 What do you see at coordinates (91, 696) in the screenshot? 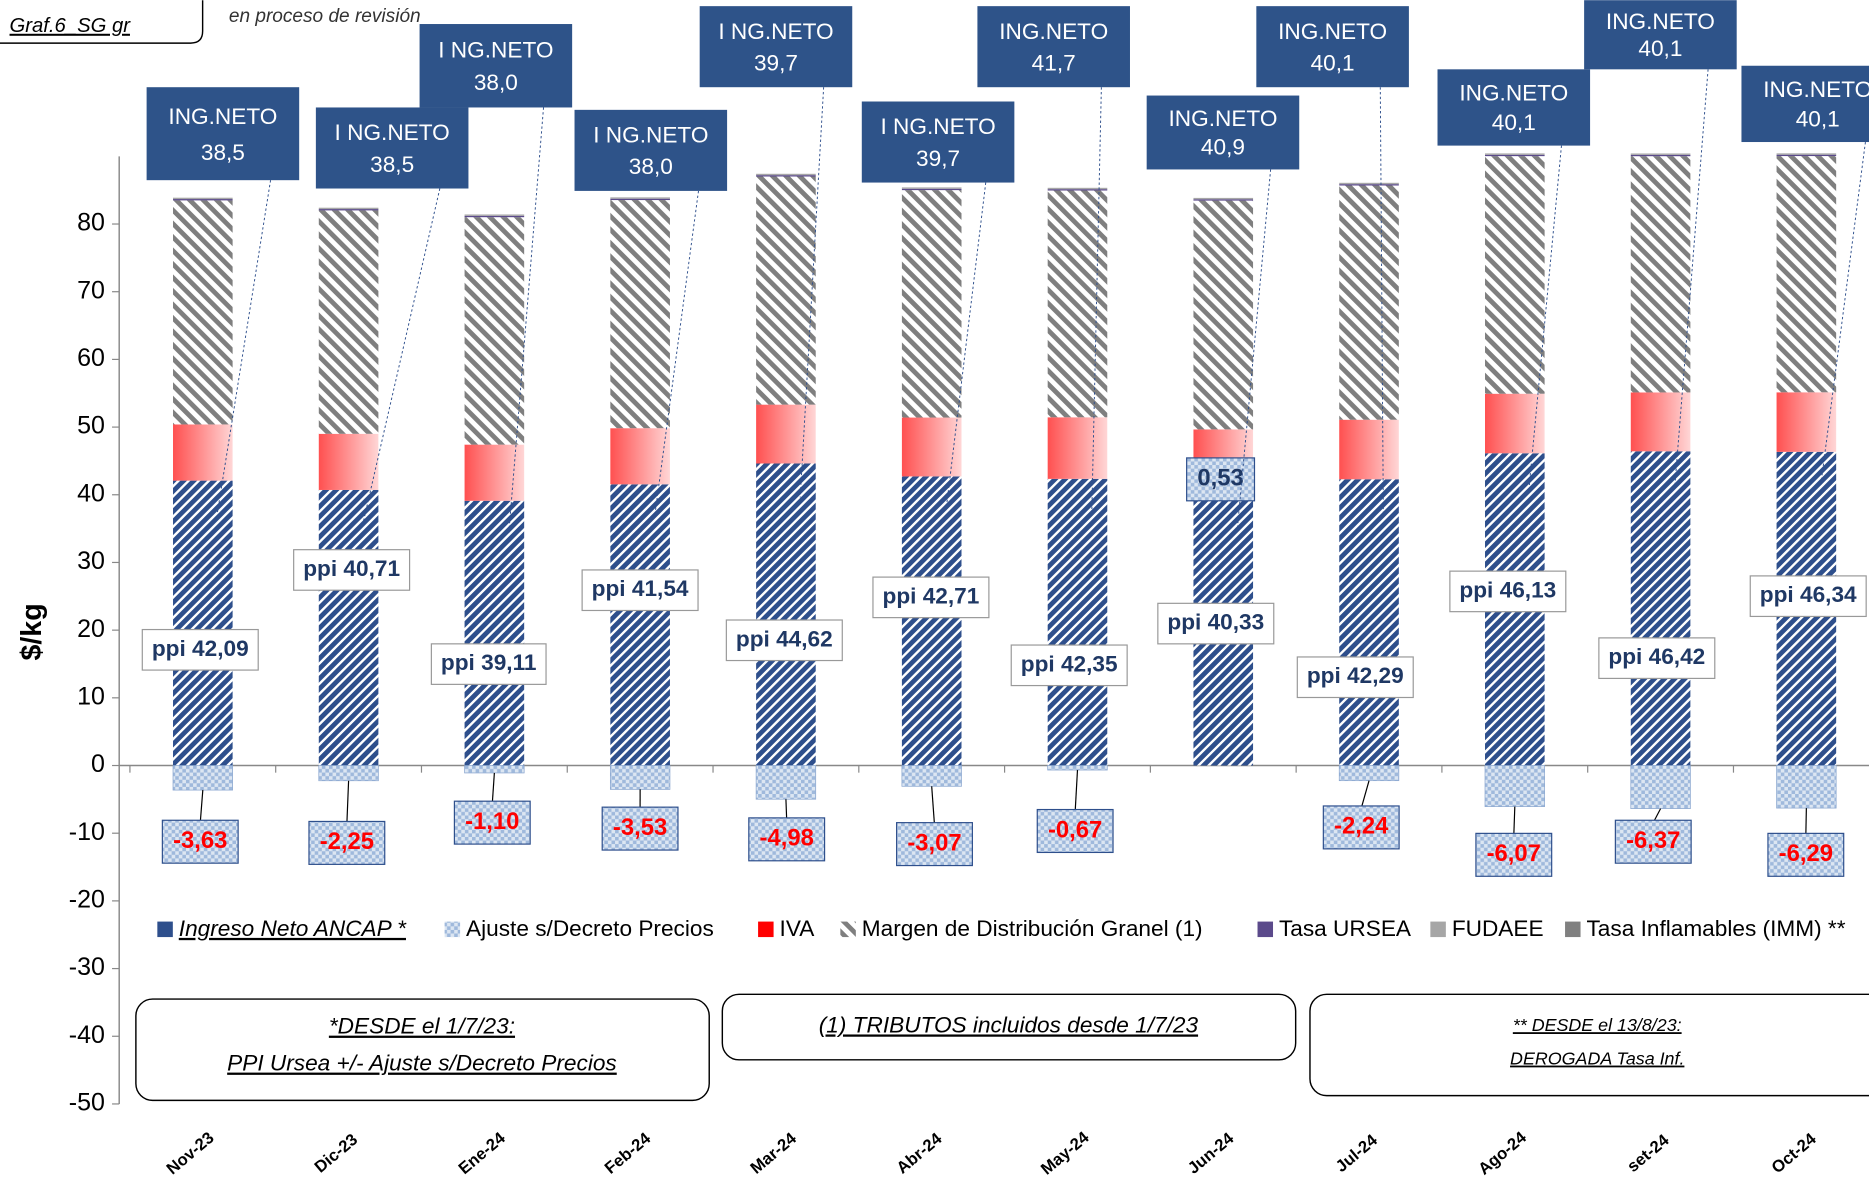
I see `y-tick-label: 10` at bounding box center [91, 696].